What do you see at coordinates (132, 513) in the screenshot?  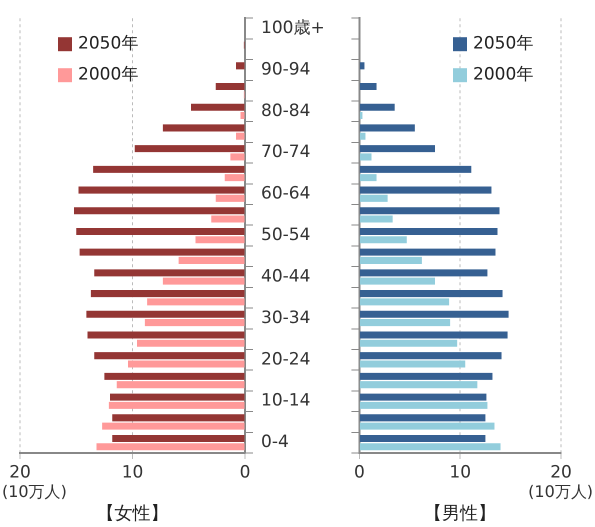 I see `x-axis-title: 【女性】` at bounding box center [132, 513].